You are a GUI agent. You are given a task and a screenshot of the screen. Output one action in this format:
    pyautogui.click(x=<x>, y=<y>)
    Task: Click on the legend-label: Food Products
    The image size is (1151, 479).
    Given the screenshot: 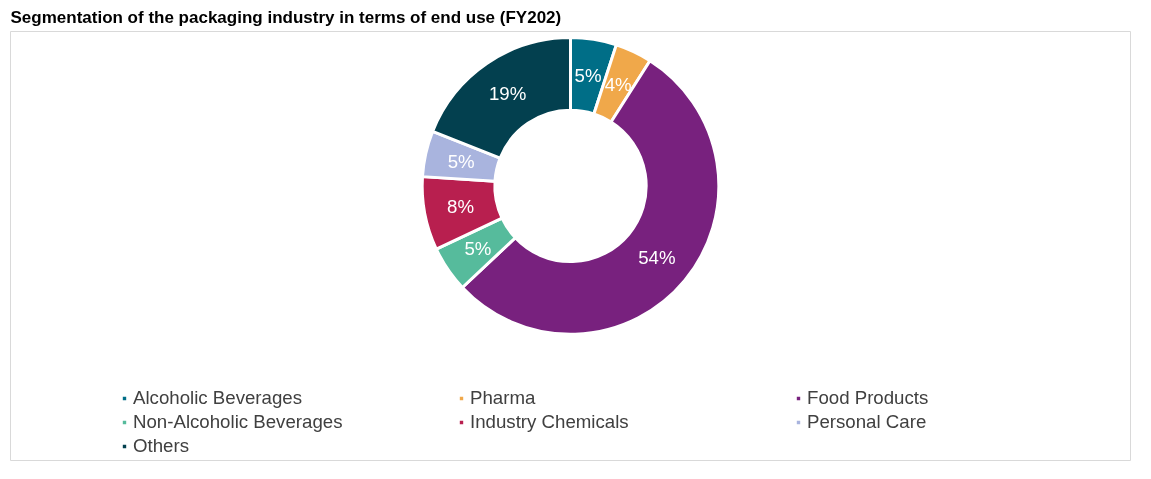 What is the action you would take?
    pyautogui.click(x=868, y=398)
    